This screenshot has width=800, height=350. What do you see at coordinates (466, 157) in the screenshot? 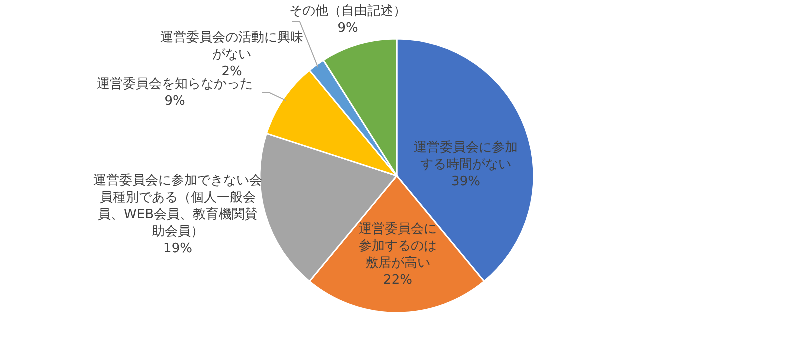
I see `slice-label: 運営委員会に参加する時間がない` at bounding box center [466, 157].